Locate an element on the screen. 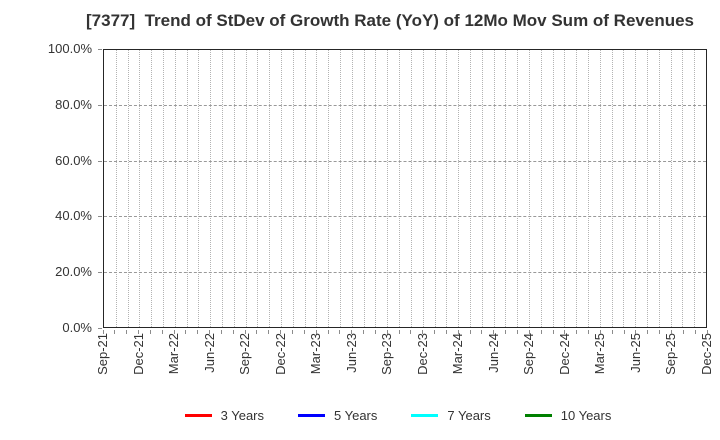  horizontal-gridline is located at coordinates (405, 161).